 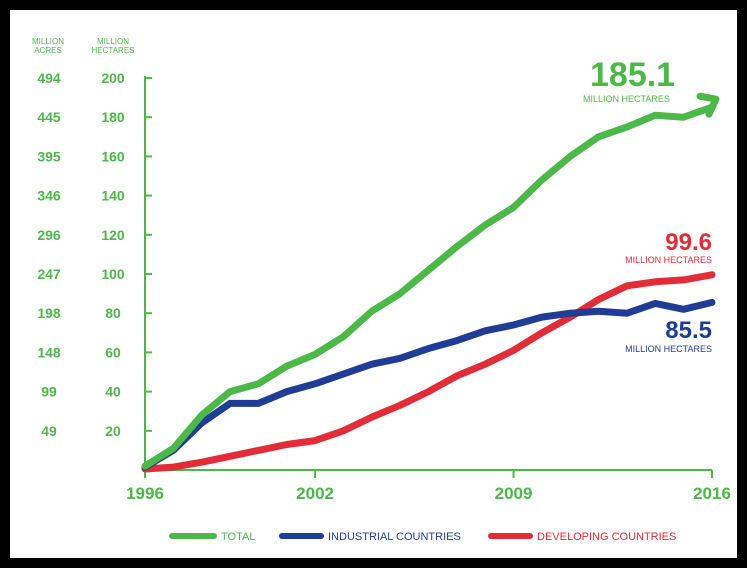 What do you see at coordinates (113, 50) in the screenshot?
I see `hectares-axis-title-line2: HECTARES` at bounding box center [113, 50].